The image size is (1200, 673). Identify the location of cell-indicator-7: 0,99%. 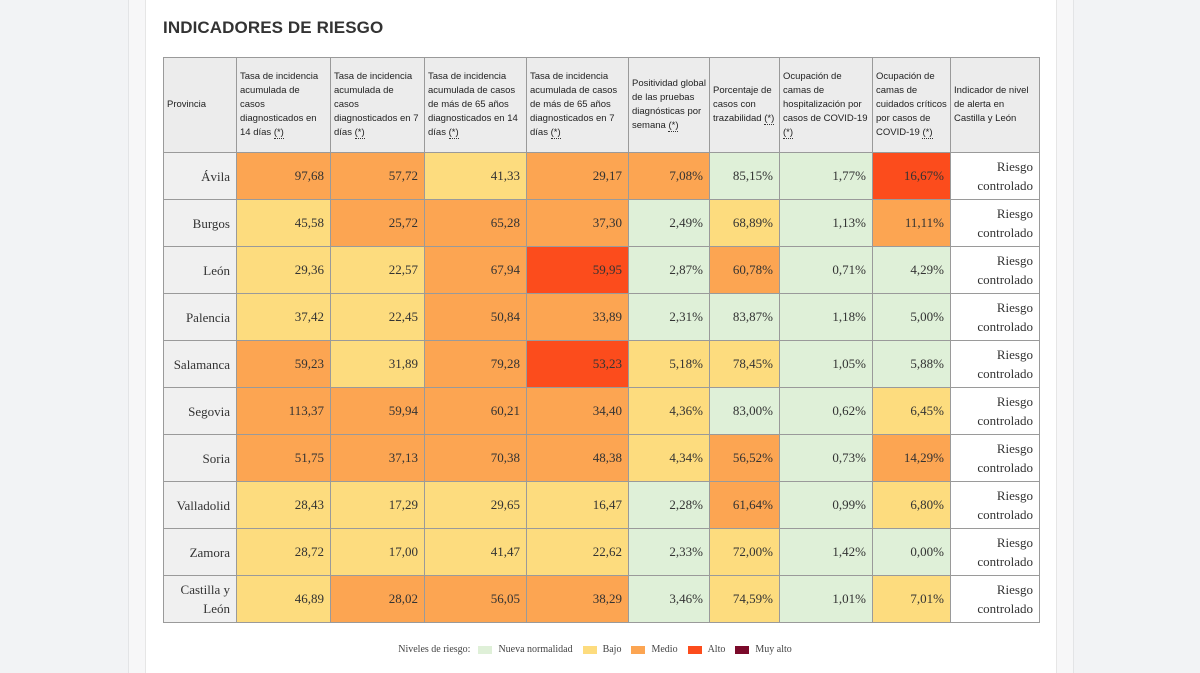
(826, 505).